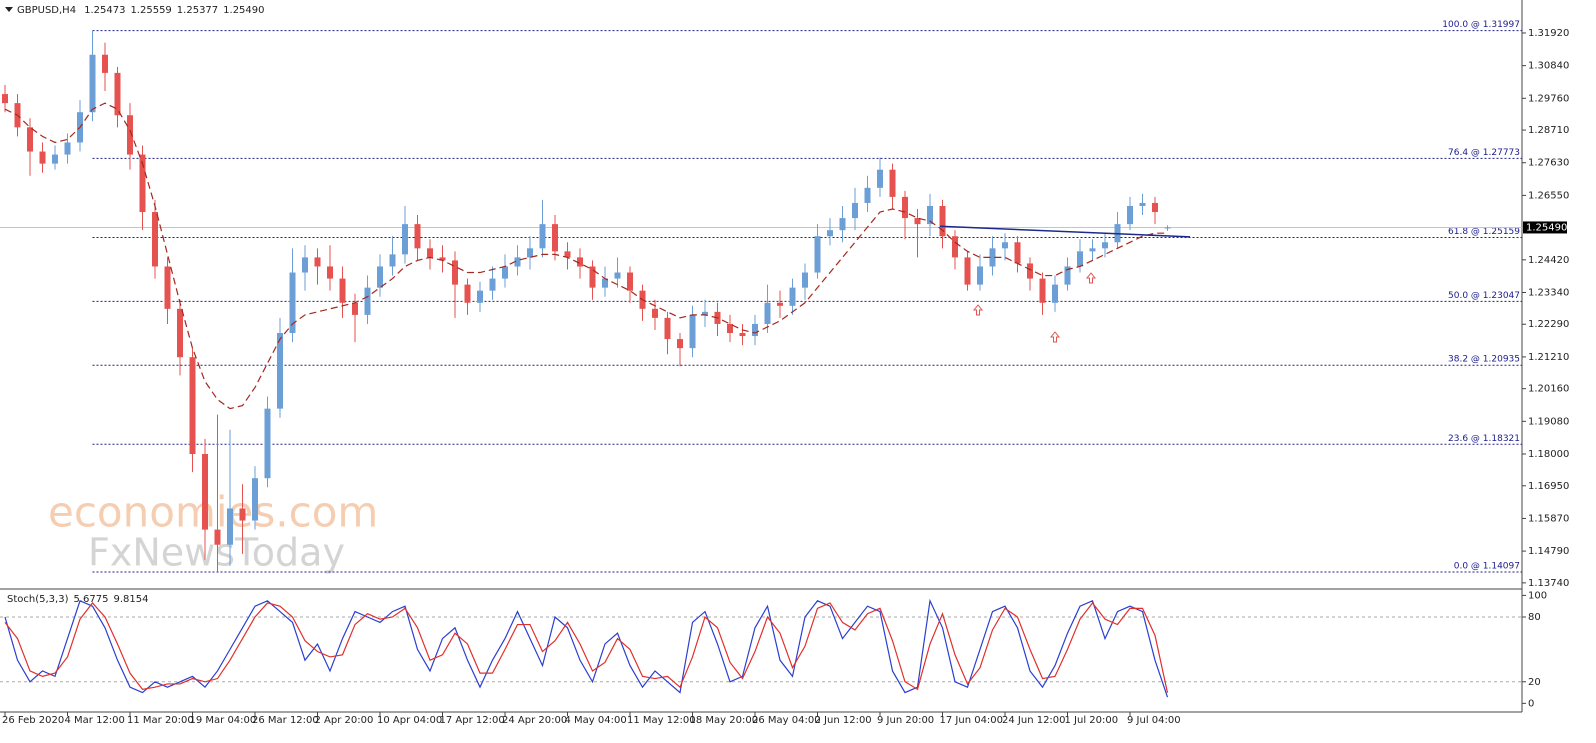 This screenshot has width=1596, height=743. I want to click on chart-header: GBPUSD,H4 1.25473 1.25559 1.25377 1.25490, so click(141, 10).